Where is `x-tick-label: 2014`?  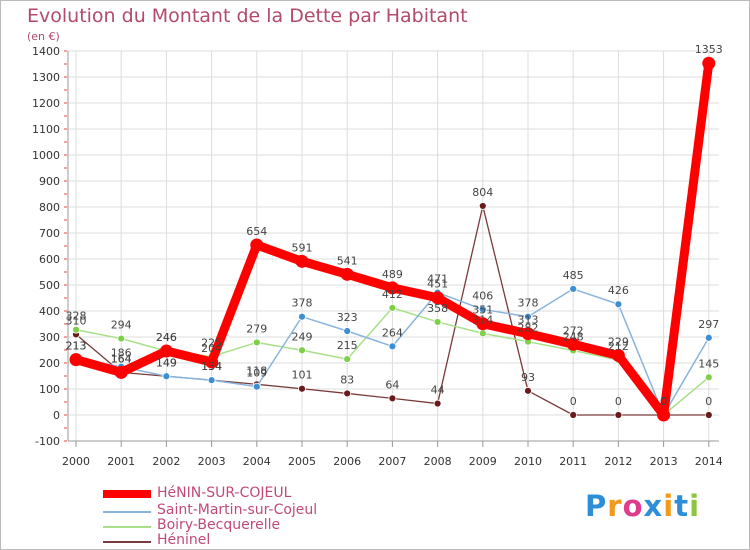 x-tick-label: 2014 is located at coordinates (709, 461).